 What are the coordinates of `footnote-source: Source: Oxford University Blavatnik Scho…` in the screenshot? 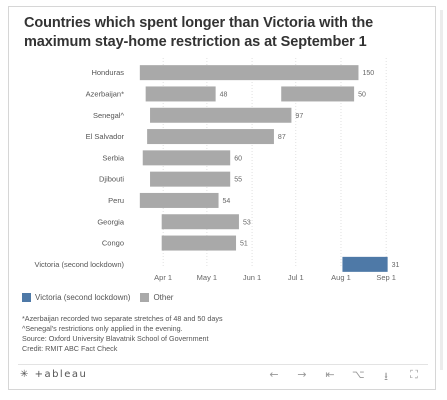 It's located at (115, 338).